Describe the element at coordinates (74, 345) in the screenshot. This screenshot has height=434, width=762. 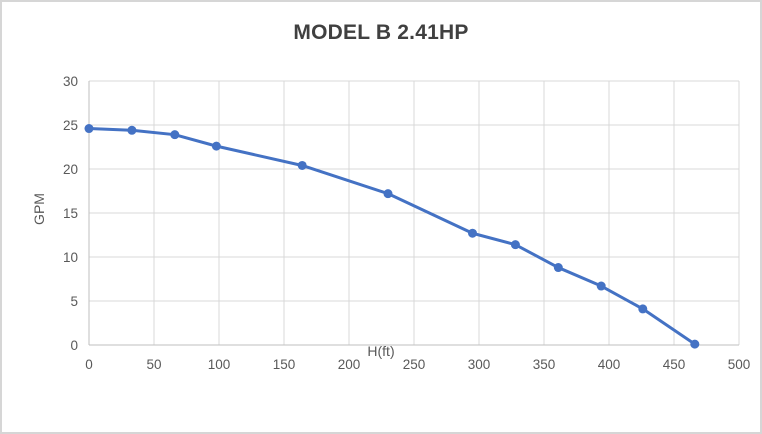
I see `y-tick-label: 0` at that location.